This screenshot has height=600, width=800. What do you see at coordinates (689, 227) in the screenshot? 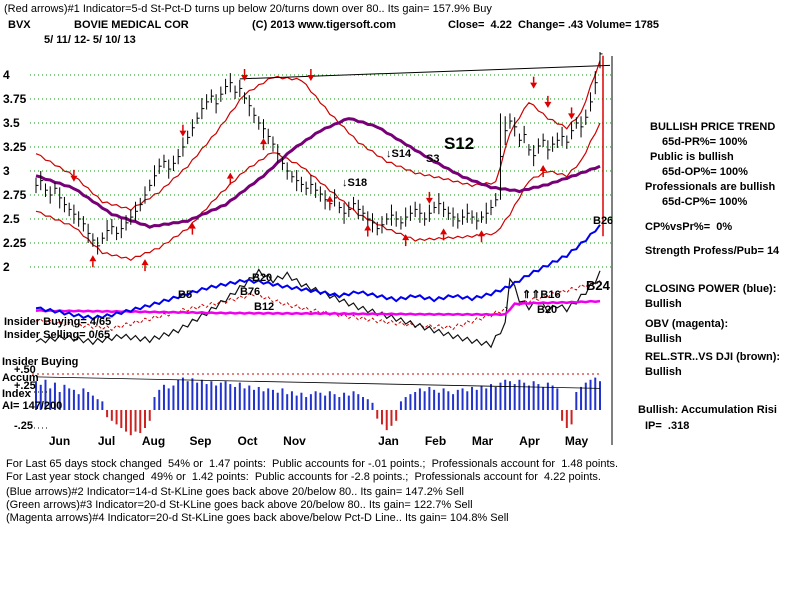
I see `cp-vs-pr-value: CP%vsPr%= 0%` at bounding box center [689, 227].